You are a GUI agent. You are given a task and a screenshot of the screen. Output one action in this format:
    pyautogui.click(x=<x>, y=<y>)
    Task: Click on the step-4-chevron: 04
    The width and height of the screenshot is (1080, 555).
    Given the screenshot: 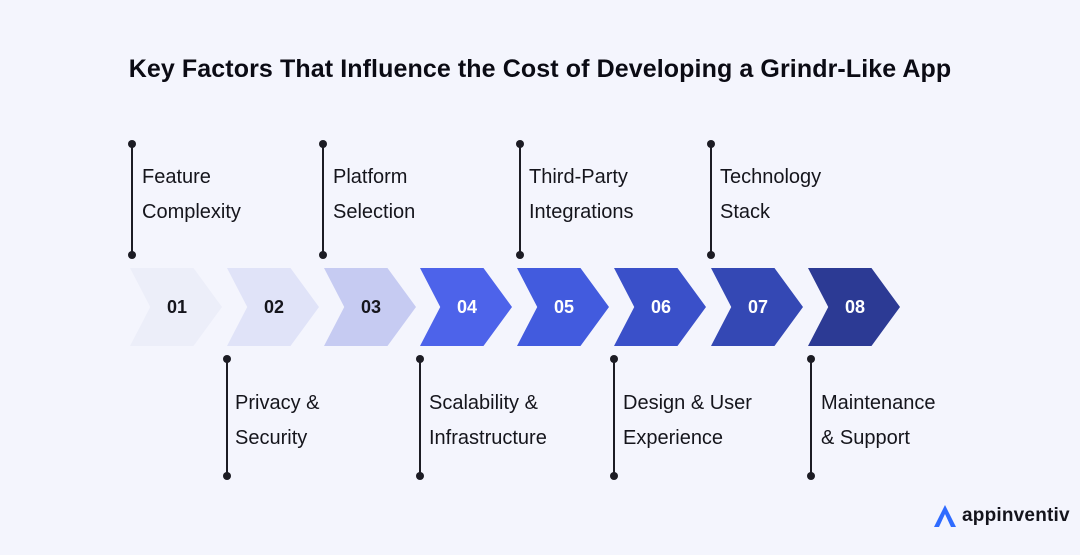 What is the action you would take?
    pyautogui.click(x=466, y=307)
    